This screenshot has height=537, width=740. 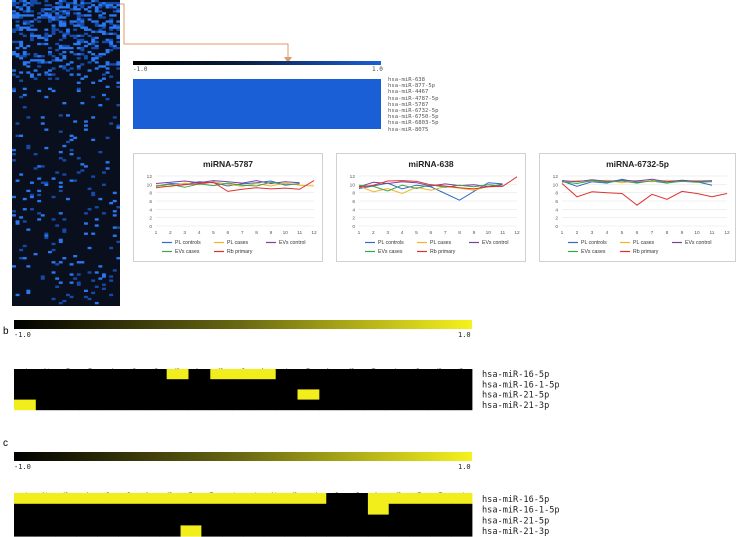 I want to click on chart-title: miRNA-6732-5p, so click(x=637, y=164).